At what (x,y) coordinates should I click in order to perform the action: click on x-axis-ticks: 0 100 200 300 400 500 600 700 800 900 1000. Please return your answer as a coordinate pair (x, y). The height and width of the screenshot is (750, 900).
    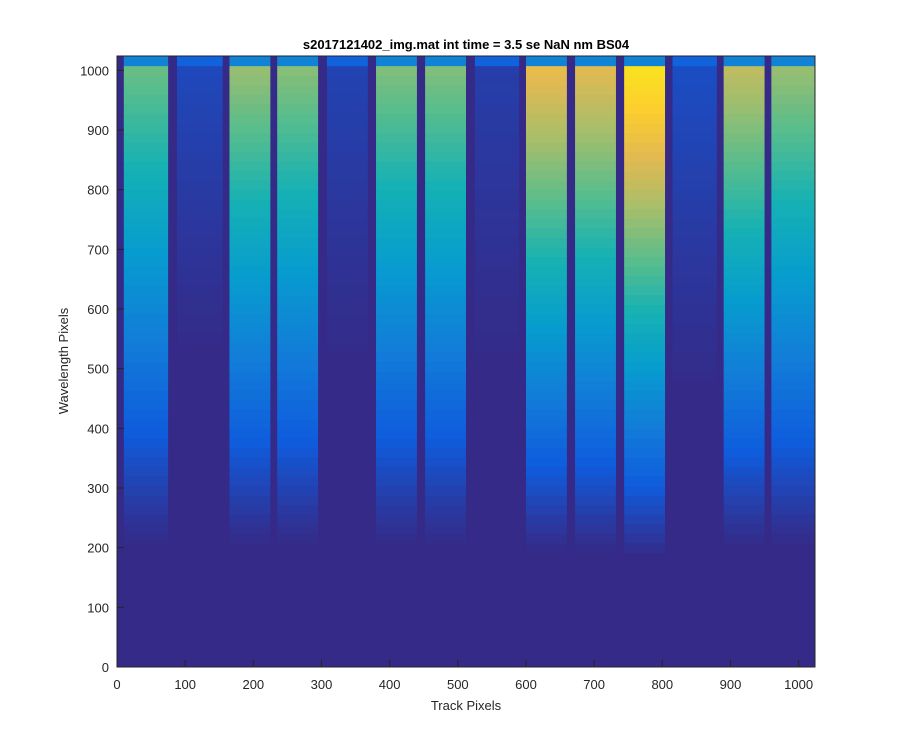
    Looking at the image, I should click on (463, 676).